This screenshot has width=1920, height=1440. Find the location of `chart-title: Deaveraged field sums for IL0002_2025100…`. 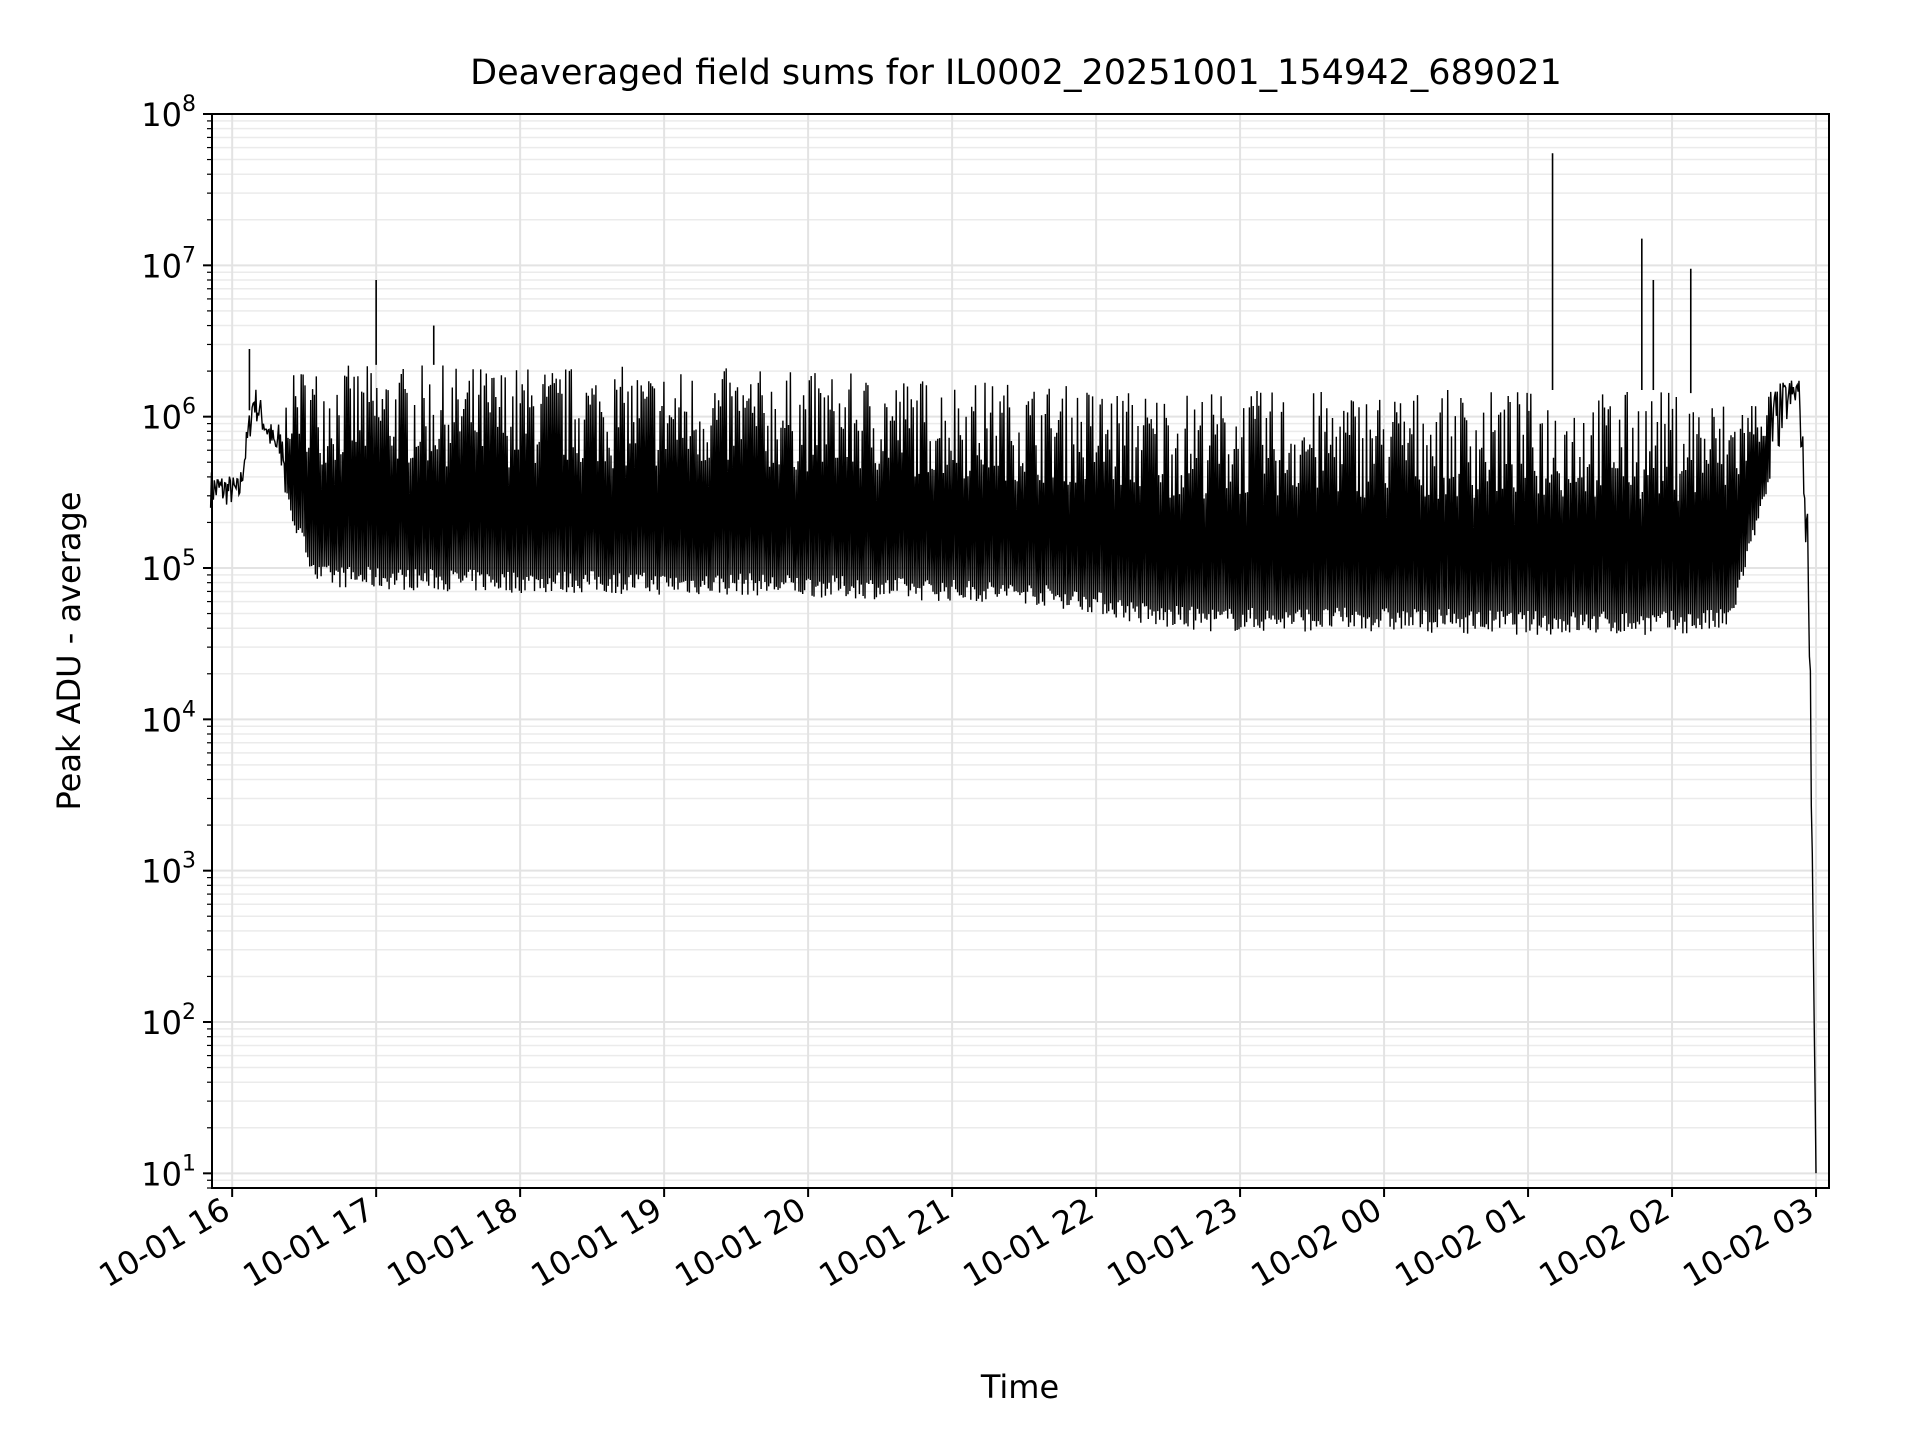

chart-title: Deaveraged field sums for IL0002_2025100… is located at coordinates (1016, 73).